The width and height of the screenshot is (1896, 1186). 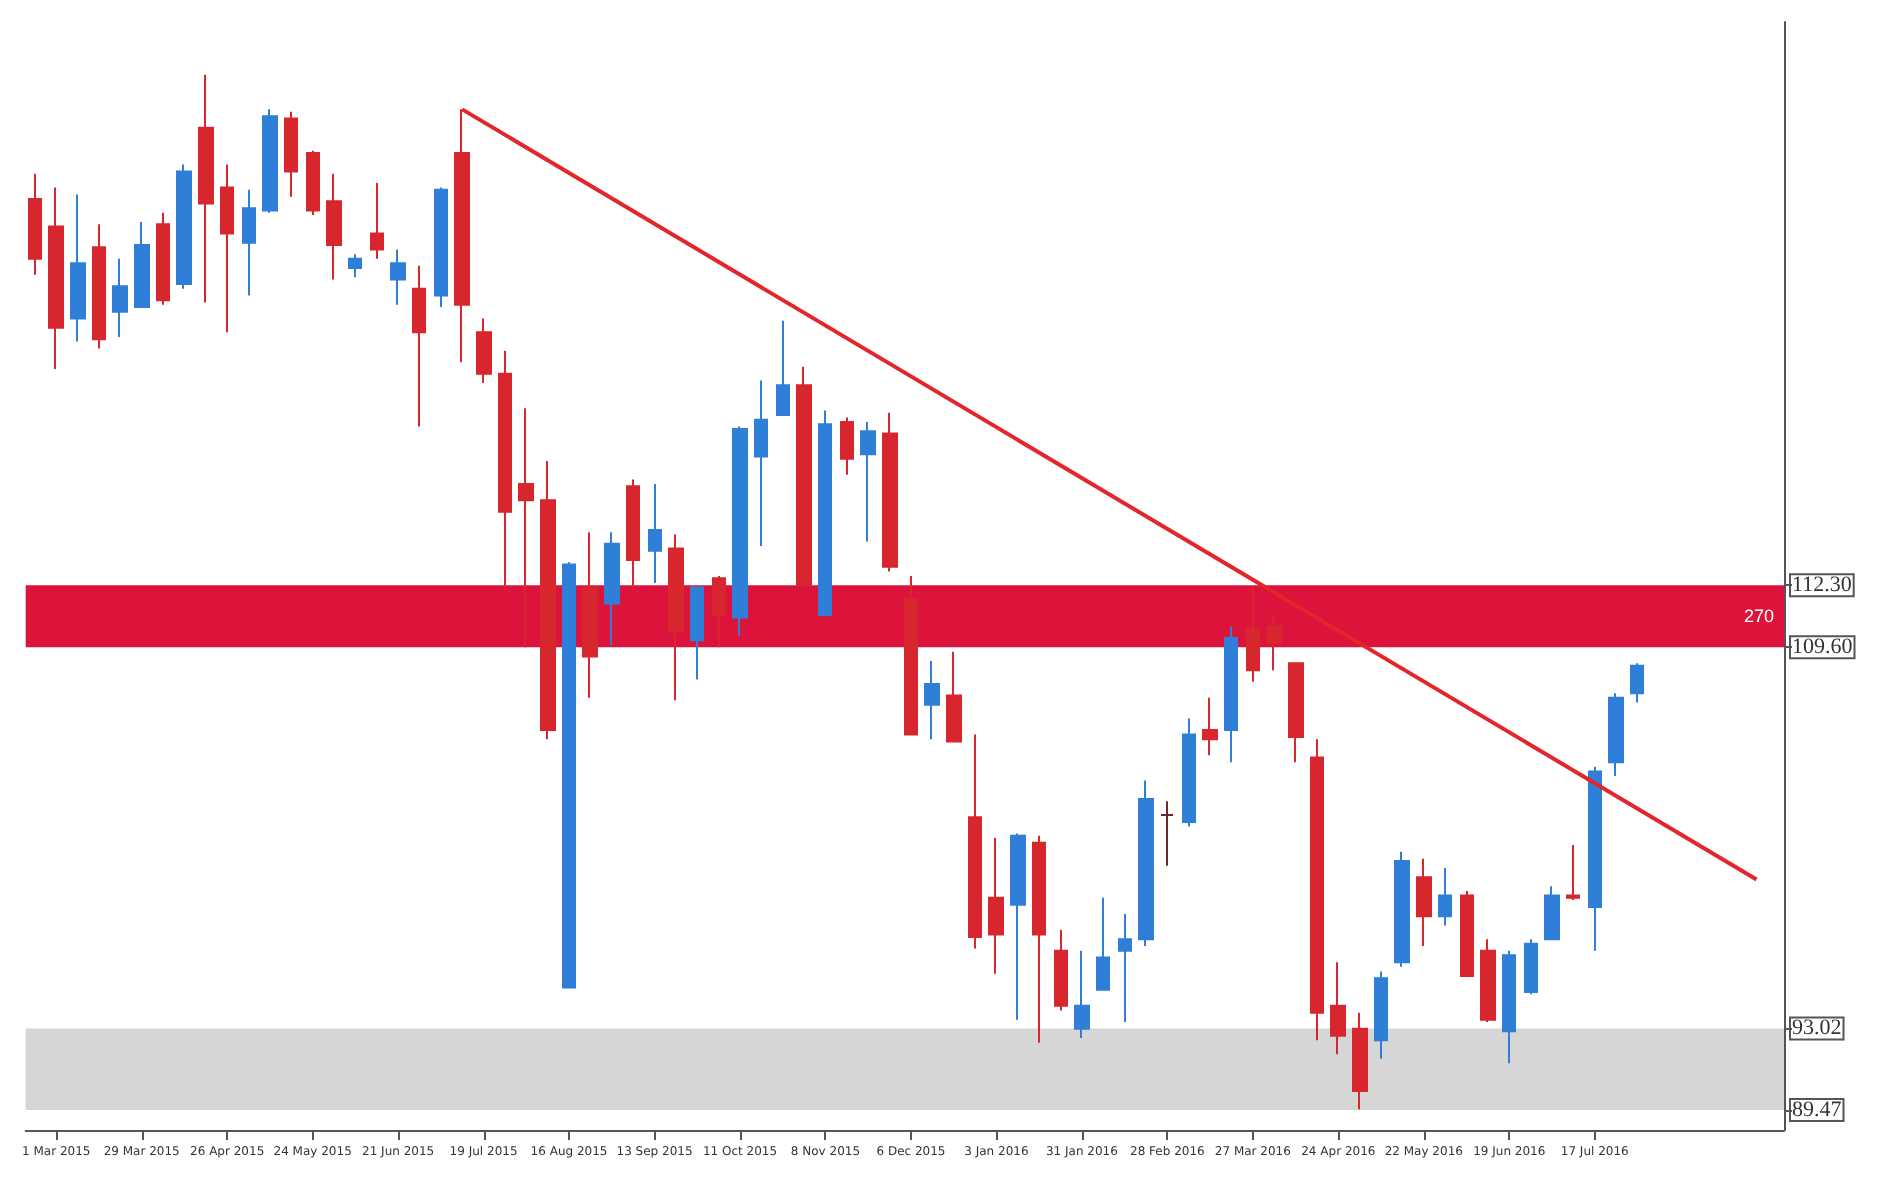 What do you see at coordinates (1822, 585) in the screenshot?
I see `y-tick-label: 112.30` at bounding box center [1822, 585].